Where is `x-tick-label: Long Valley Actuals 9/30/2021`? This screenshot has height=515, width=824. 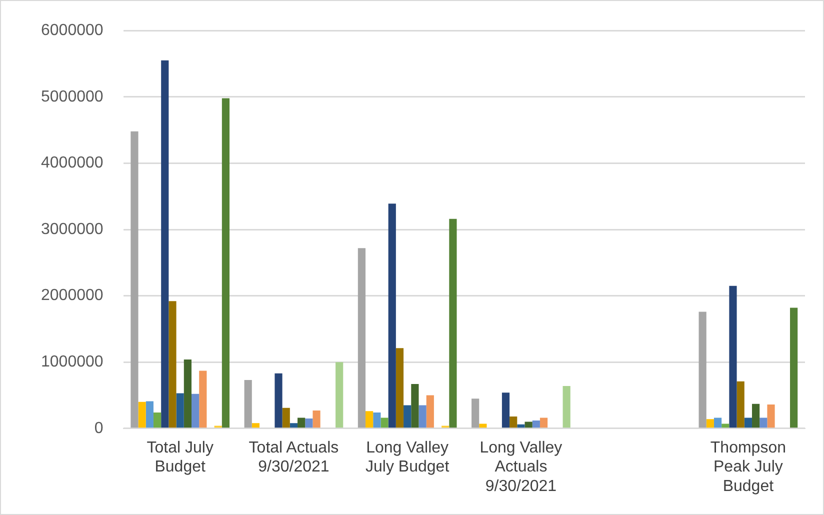 x-tick-label: Long Valley Actuals 9/30/2021 is located at coordinates (521, 467).